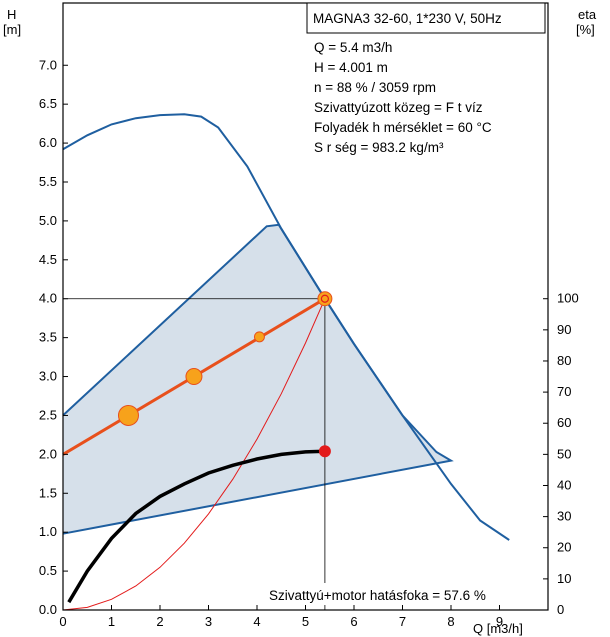 The image size is (610, 637). Describe the element at coordinates (48, 376) in the screenshot. I see `y-tick-label: 3.0` at that location.